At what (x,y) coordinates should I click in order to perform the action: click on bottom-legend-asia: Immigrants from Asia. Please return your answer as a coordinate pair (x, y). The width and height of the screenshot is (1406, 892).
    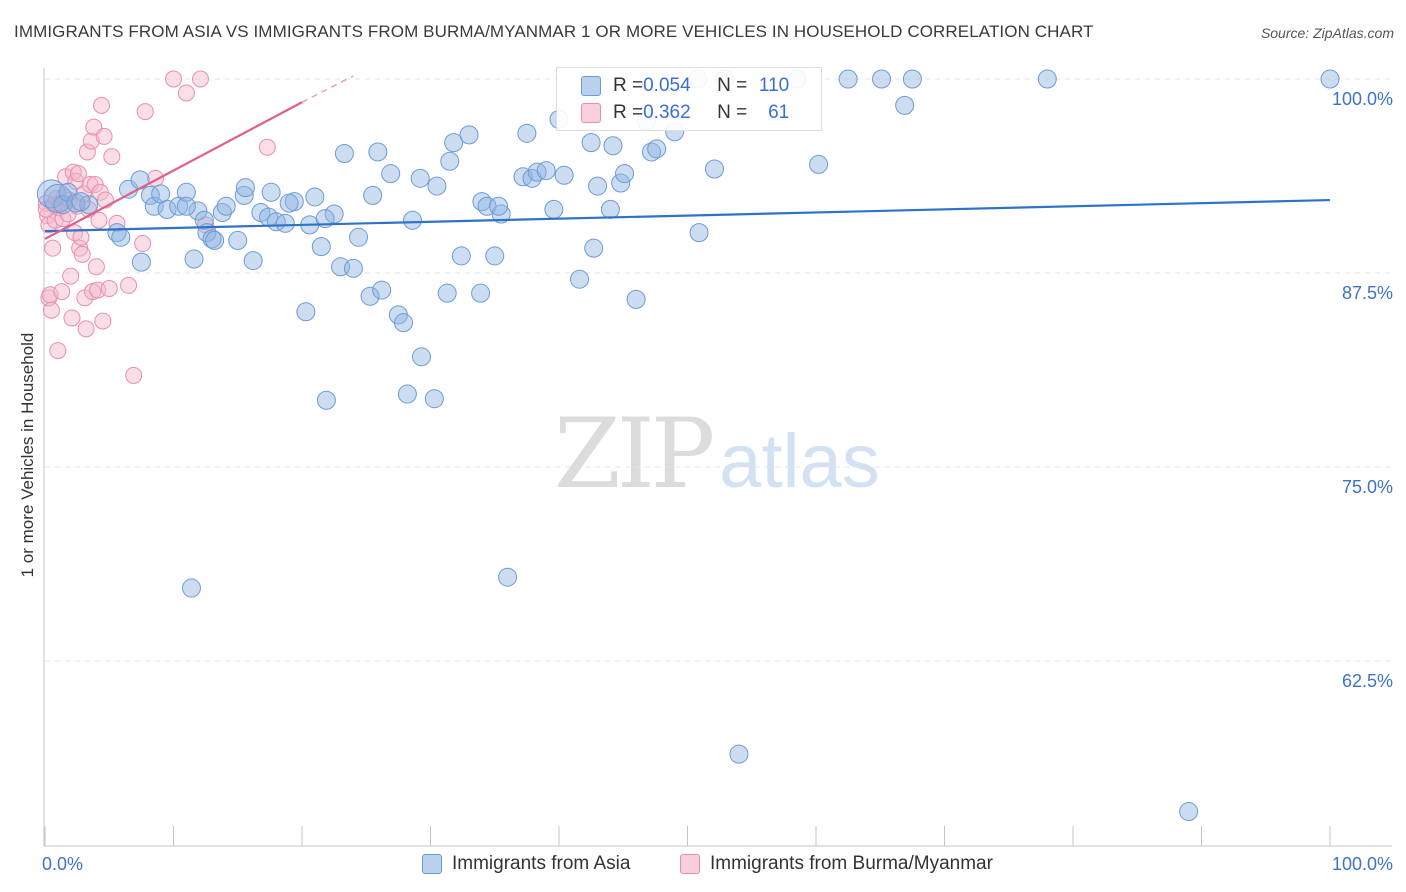
    Looking at the image, I should click on (526, 864).